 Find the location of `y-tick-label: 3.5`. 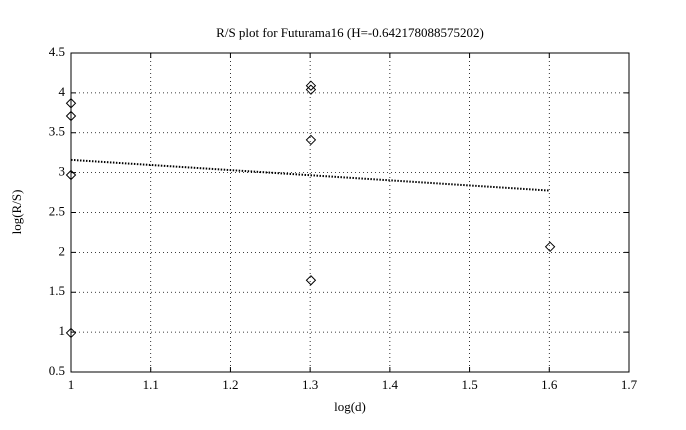

y-tick-label: 3.5 is located at coordinates (57, 131).